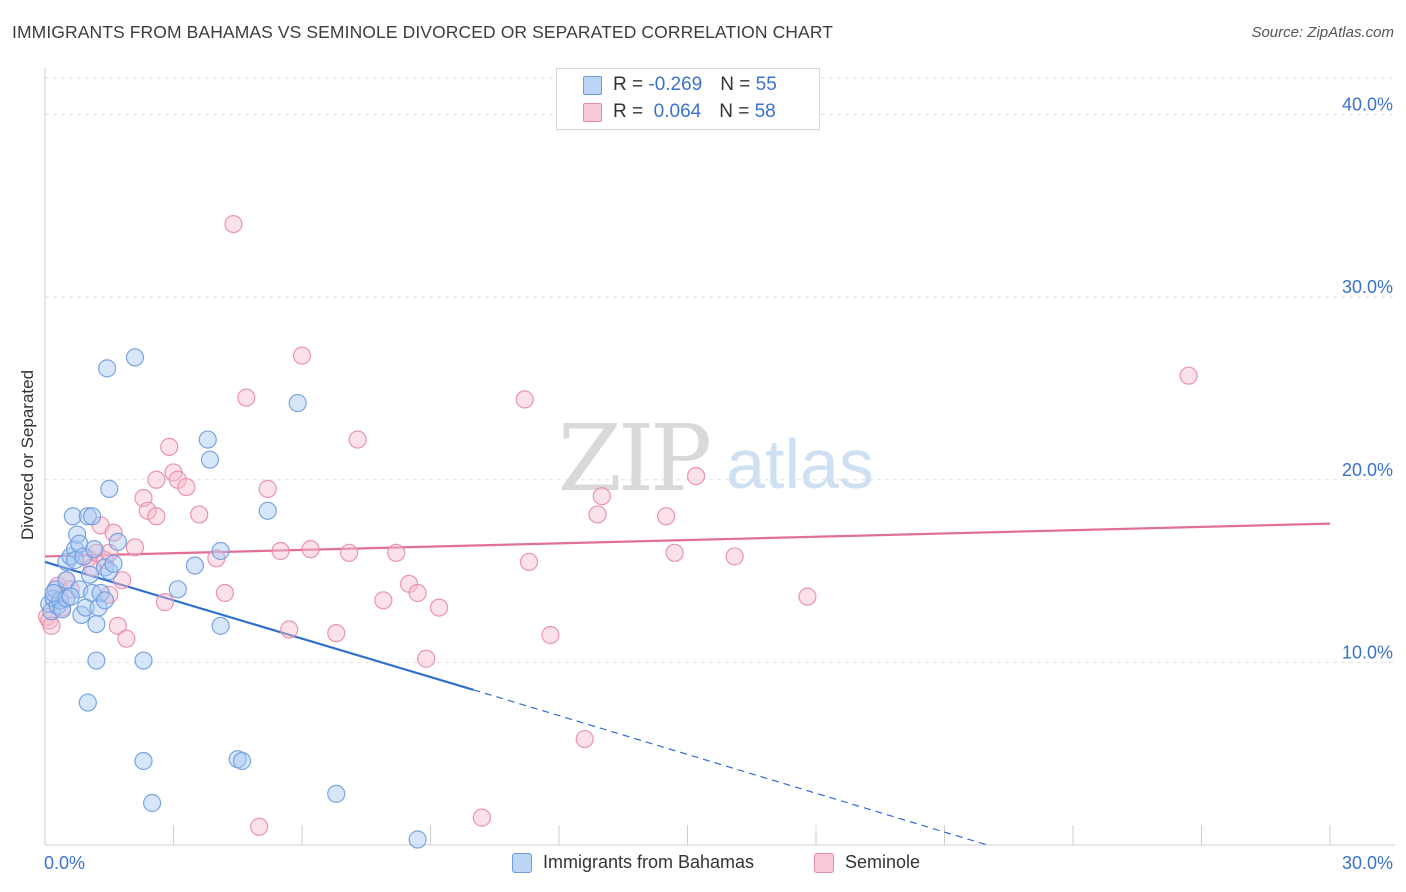 This screenshot has width=1406, height=892. I want to click on seminole-trend-line, so click(687, 540).